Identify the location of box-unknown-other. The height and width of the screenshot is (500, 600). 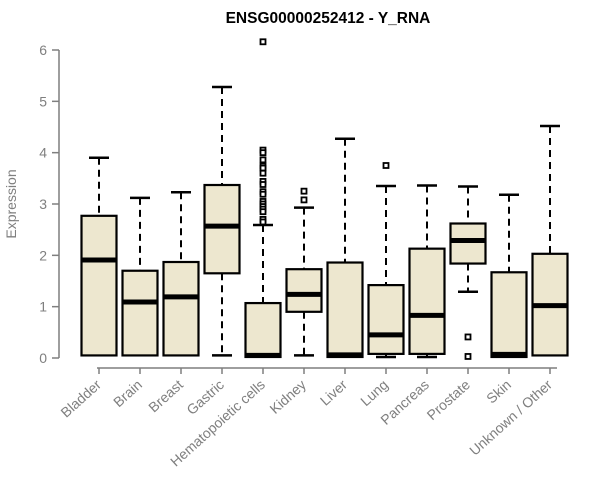
(550, 240).